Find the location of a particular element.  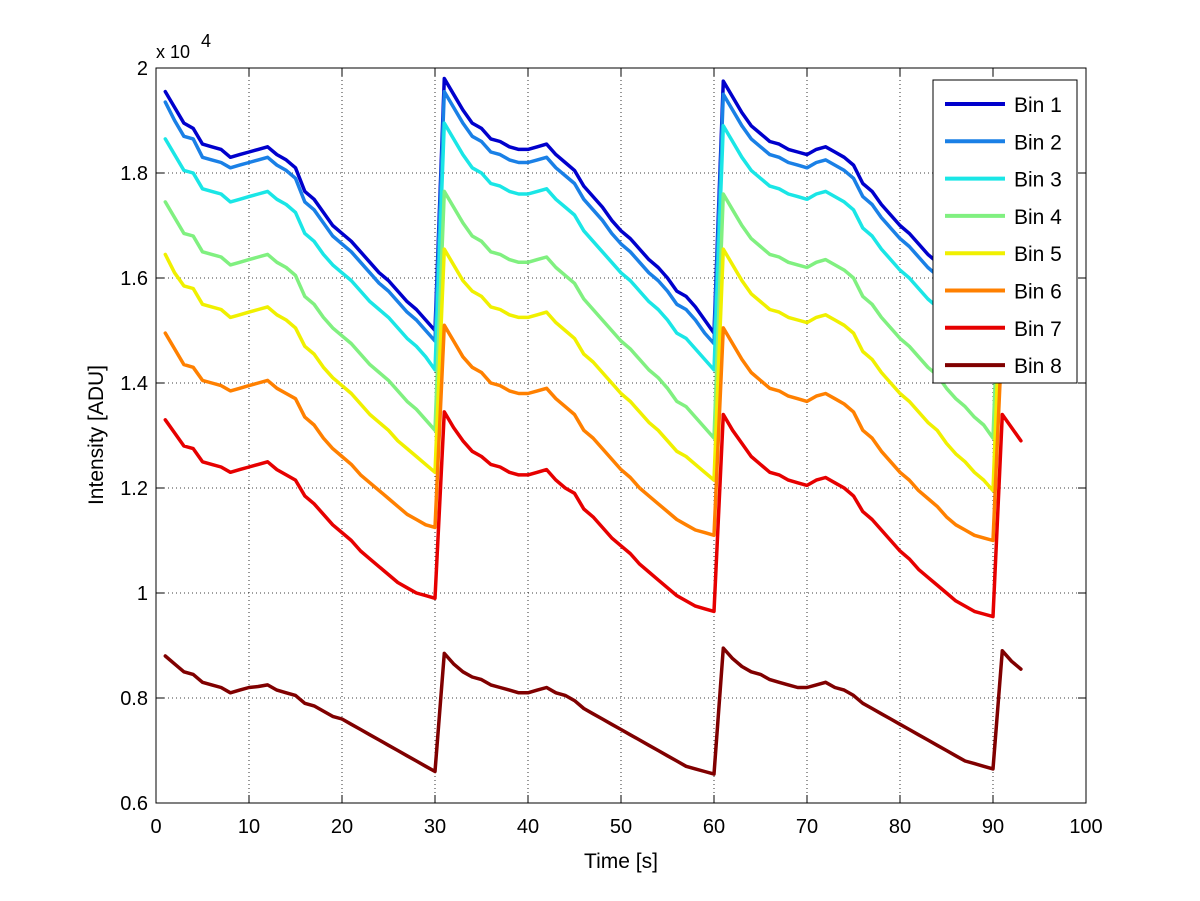

x-tick-label: 10 is located at coordinates (249, 827).